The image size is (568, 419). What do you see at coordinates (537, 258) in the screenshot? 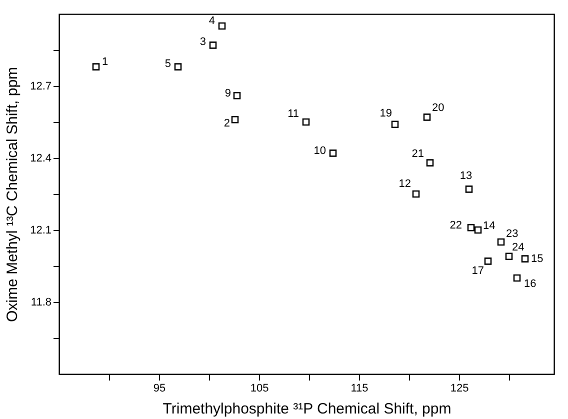
I see `annotation: 15` at bounding box center [537, 258].